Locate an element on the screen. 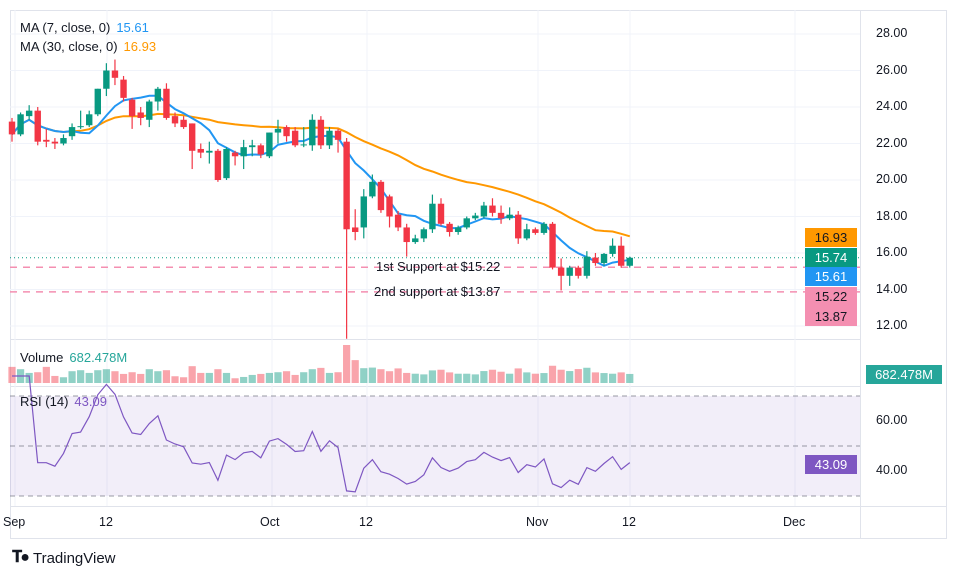 This screenshot has height=579, width=957. time-tick-label: Nov is located at coordinates (537, 522).